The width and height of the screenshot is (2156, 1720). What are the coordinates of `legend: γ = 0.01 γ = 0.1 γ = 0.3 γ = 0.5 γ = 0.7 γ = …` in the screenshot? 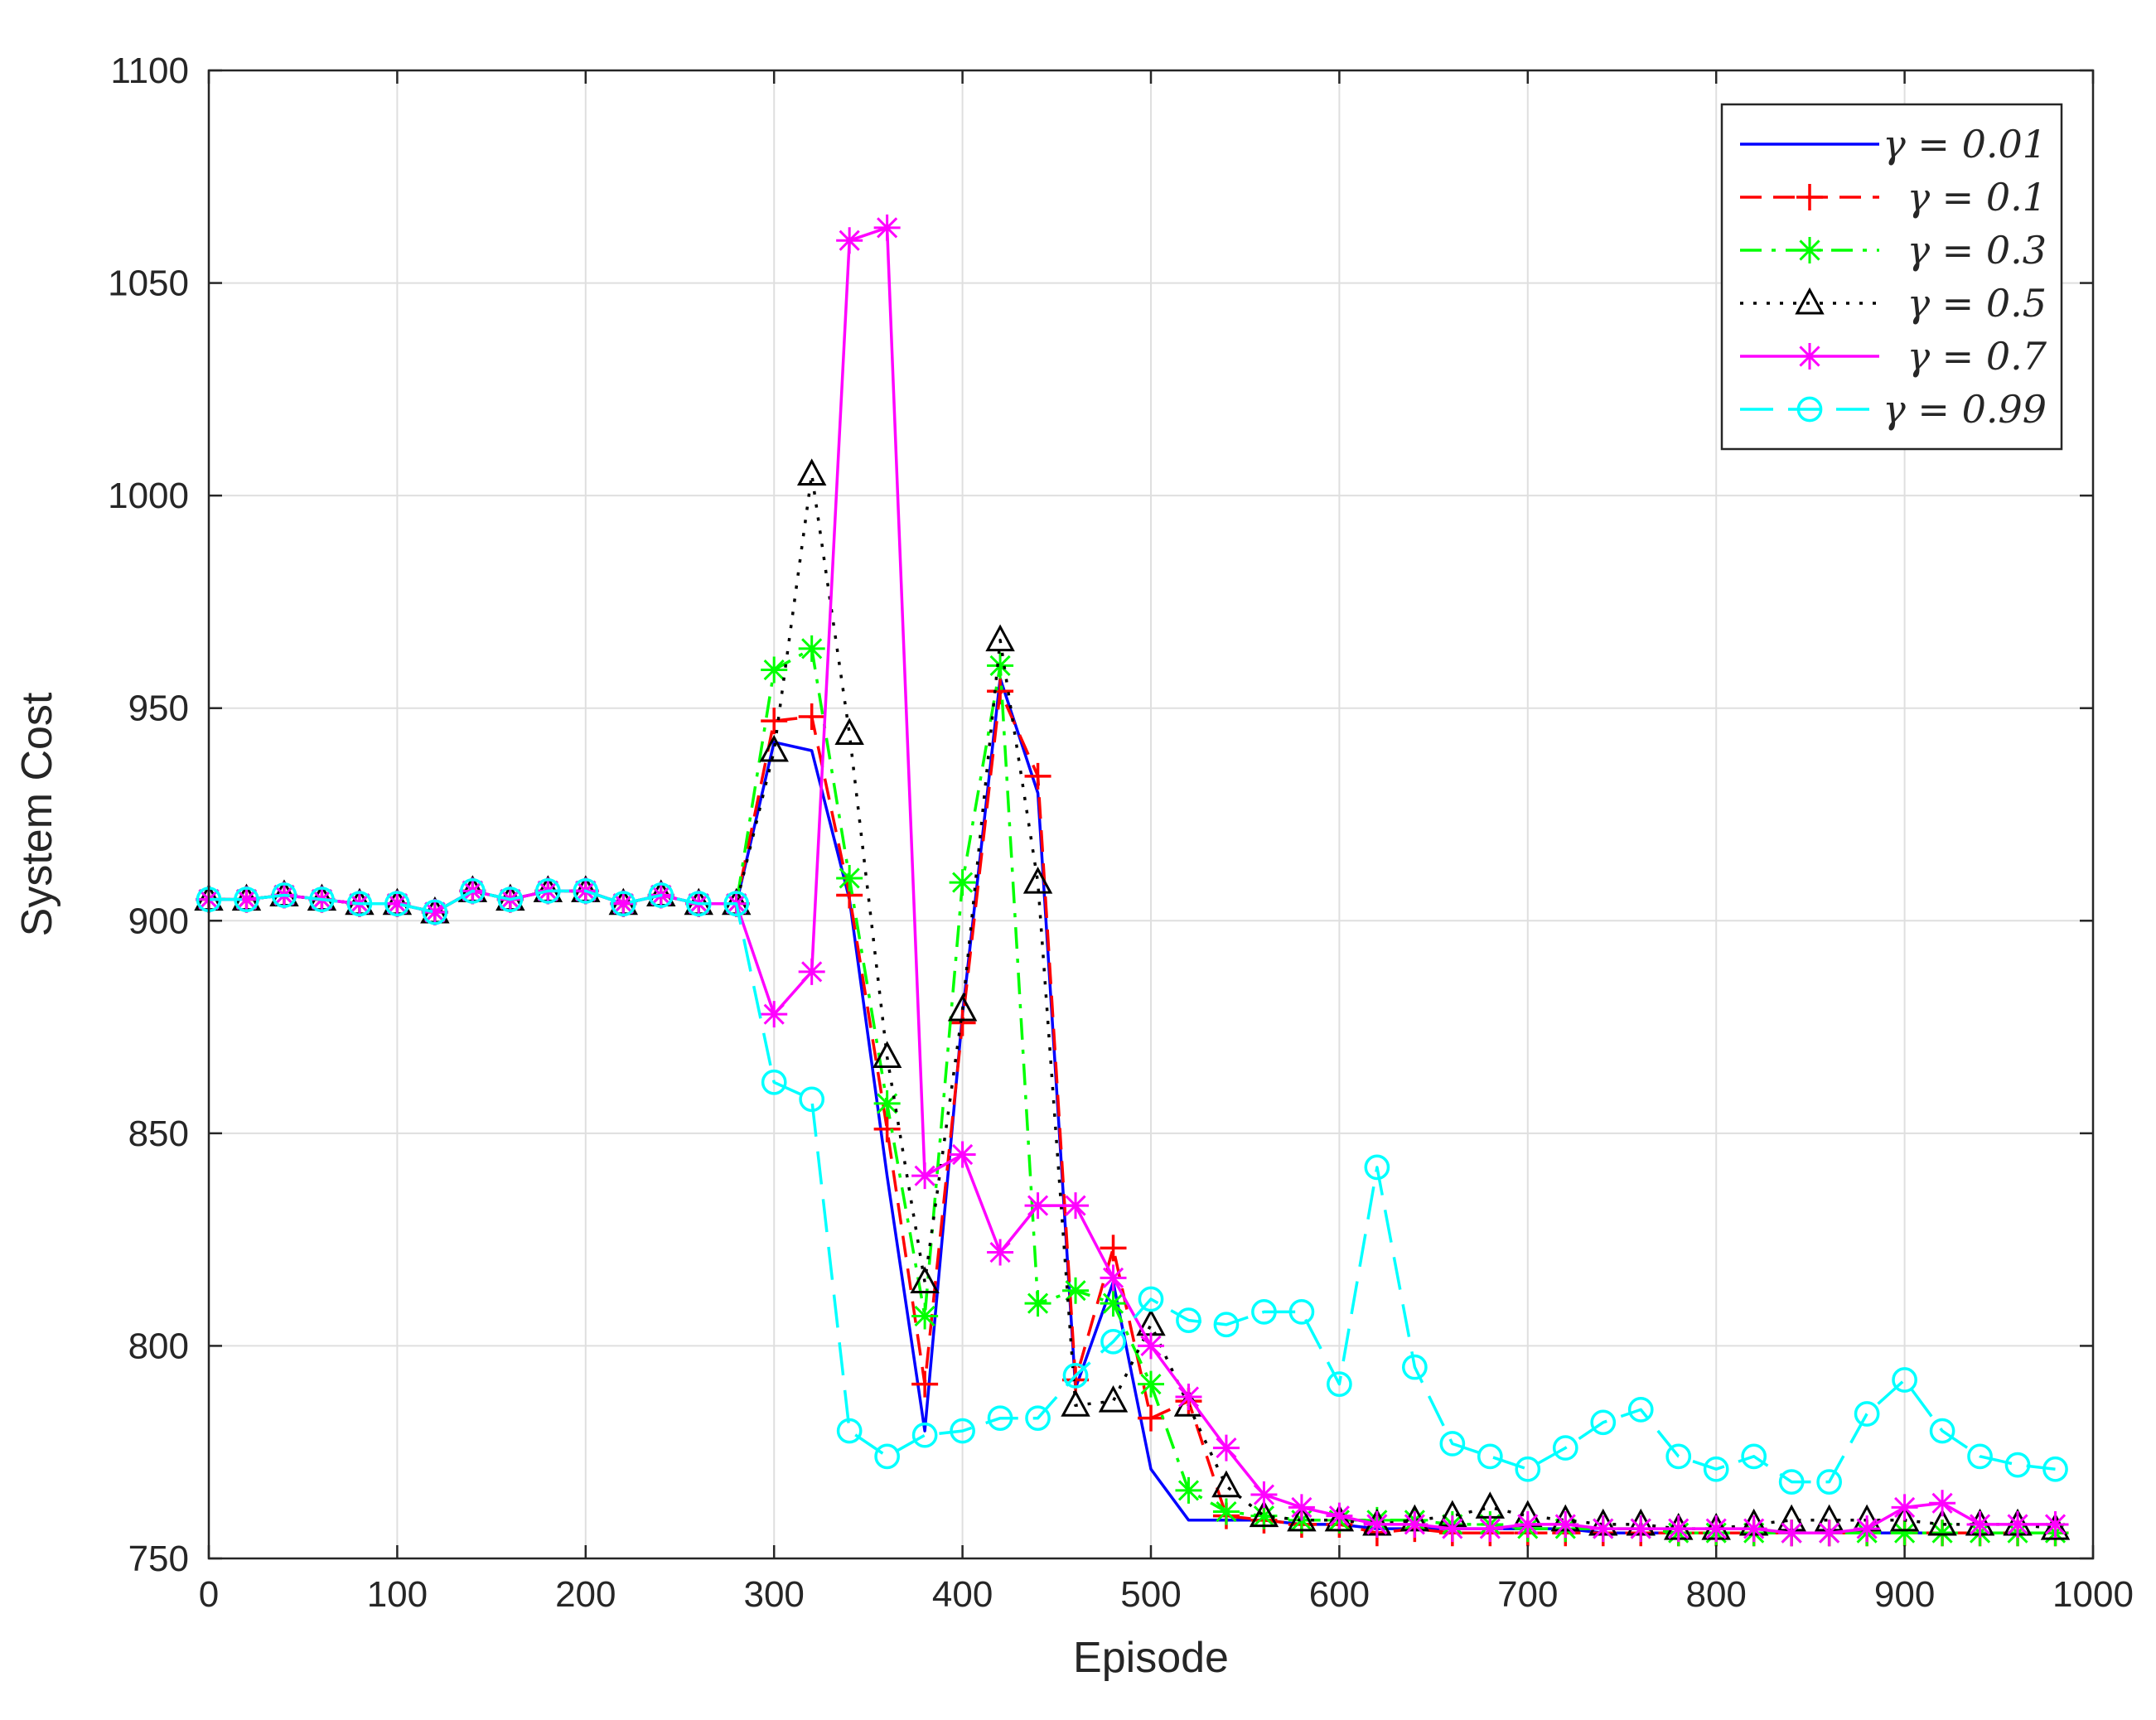 It's located at (1891, 277).